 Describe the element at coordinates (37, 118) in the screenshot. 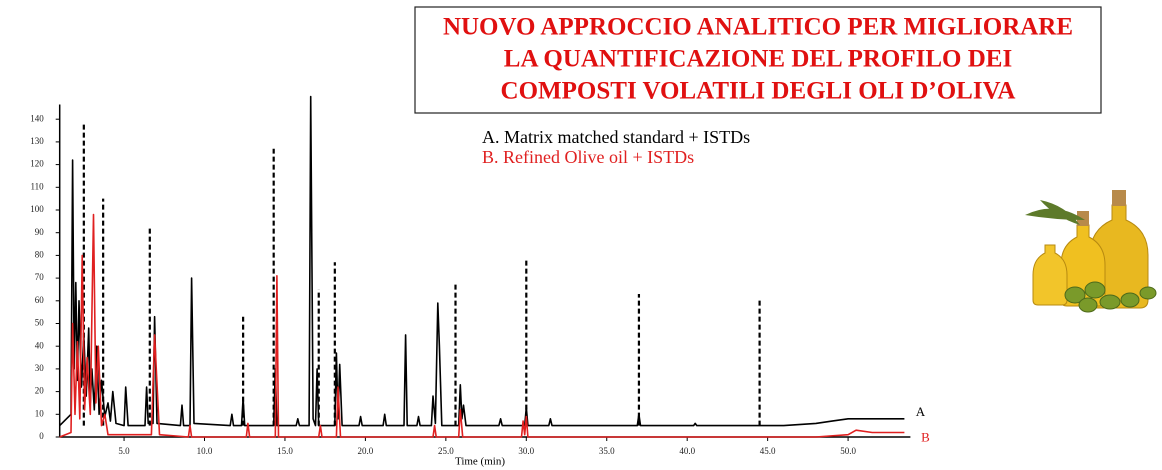

I see `y-tick-label: 140` at that location.